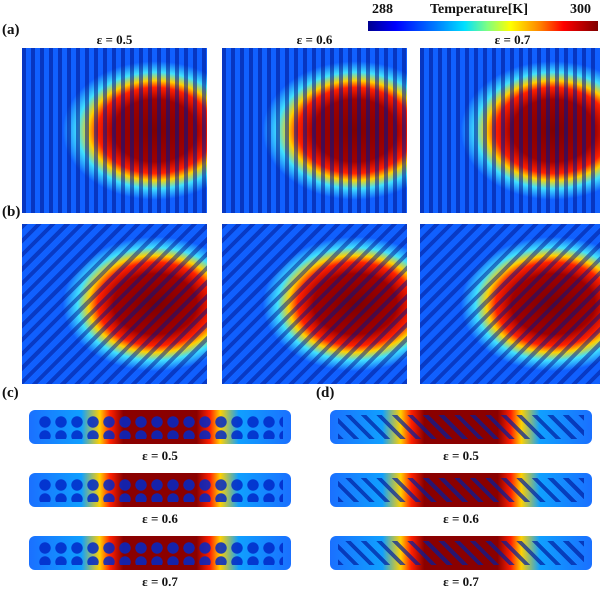 This screenshot has height=595, width=600. Describe the element at coordinates (160, 455) in the screenshot. I see `caption-c-1: ε = 0.5` at that location.